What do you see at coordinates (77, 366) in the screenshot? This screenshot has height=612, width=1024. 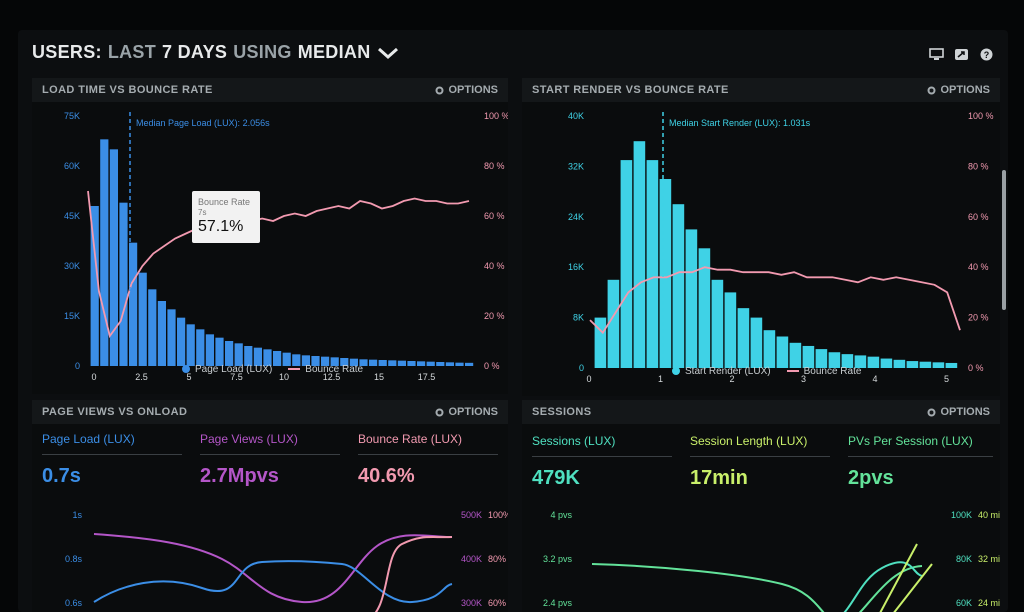 I see `y-tick-label: 0` at bounding box center [77, 366].